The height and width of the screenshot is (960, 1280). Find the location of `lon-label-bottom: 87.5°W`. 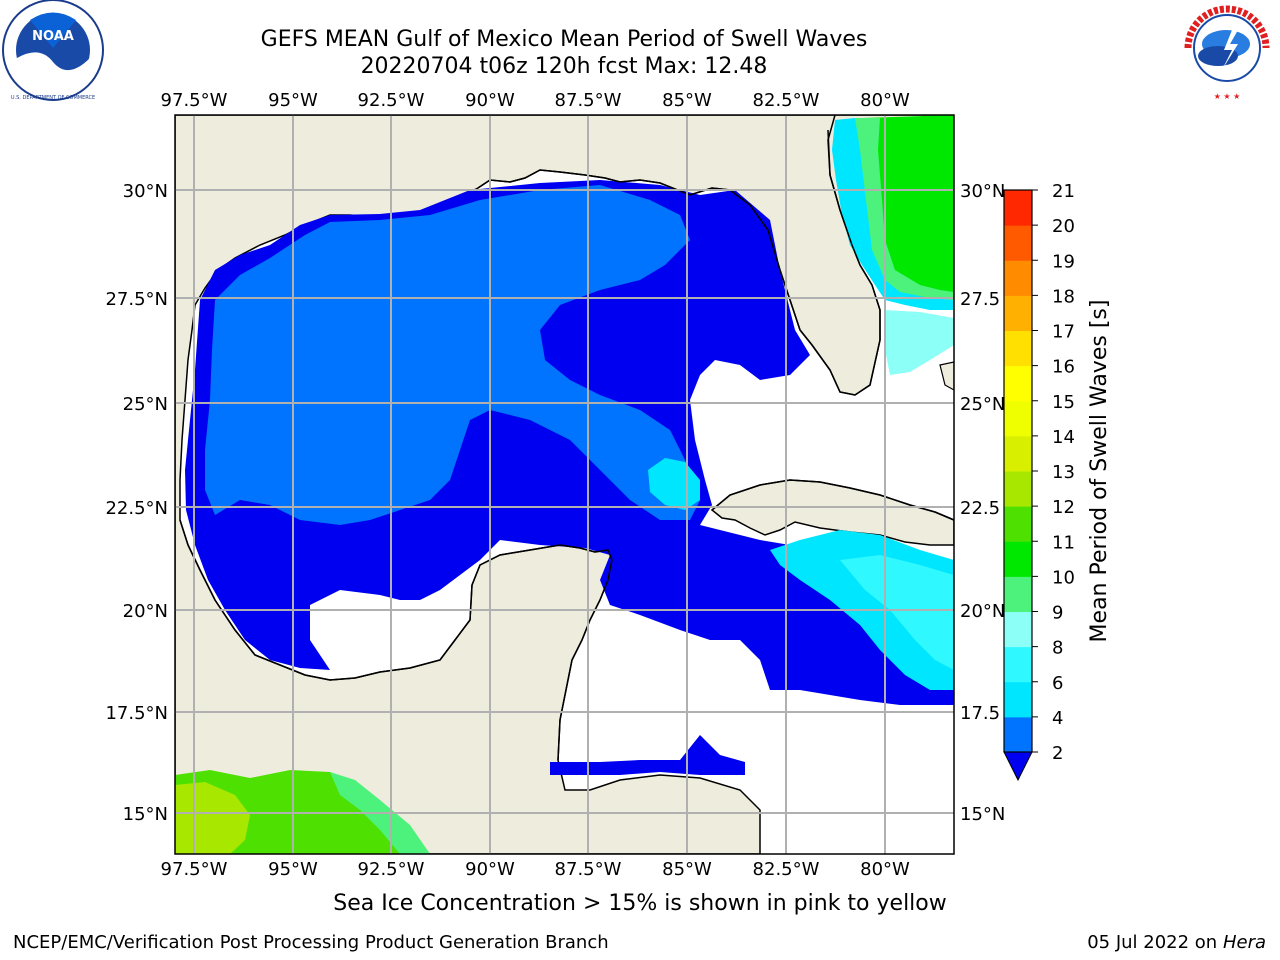

lon-label-bottom: 87.5°W is located at coordinates (588, 869).